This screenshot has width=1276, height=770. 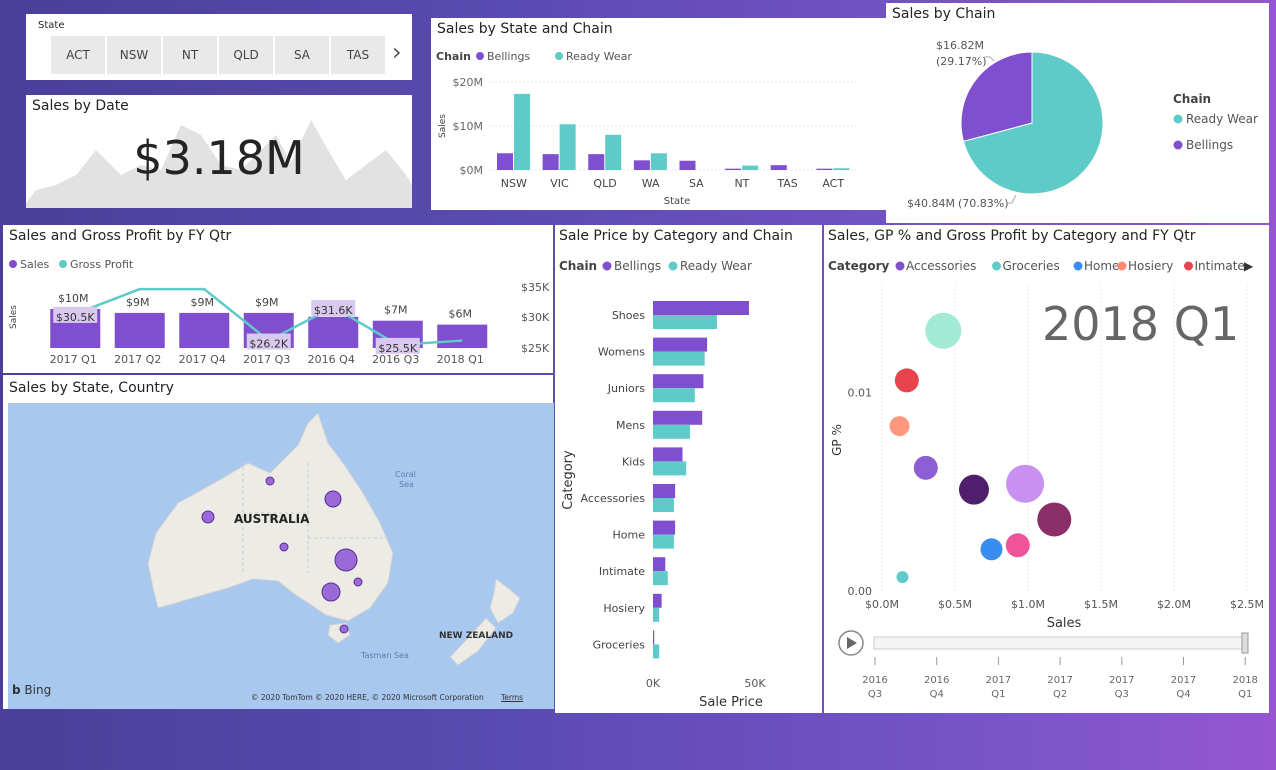 What do you see at coordinates (512, 697) in the screenshot?
I see `map-terms-link: Terms` at bounding box center [512, 697].